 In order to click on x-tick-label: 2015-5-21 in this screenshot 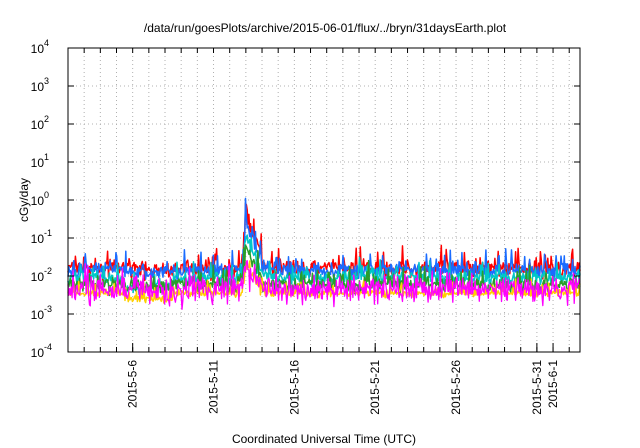, I will do `click(375, 387)`.